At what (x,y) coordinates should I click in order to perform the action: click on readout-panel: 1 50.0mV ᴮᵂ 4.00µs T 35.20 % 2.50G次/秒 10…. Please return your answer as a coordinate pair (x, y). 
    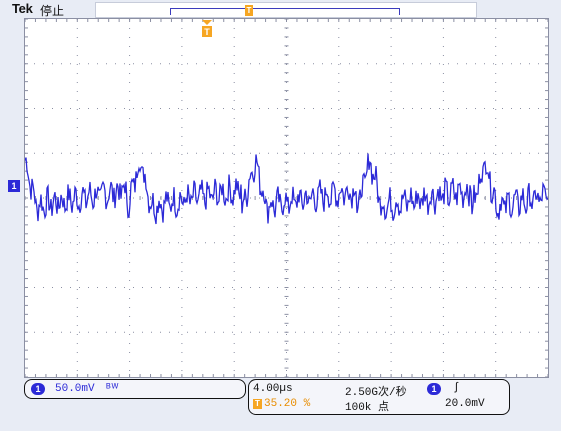
    Looking at the image, I should click on (285, 398).